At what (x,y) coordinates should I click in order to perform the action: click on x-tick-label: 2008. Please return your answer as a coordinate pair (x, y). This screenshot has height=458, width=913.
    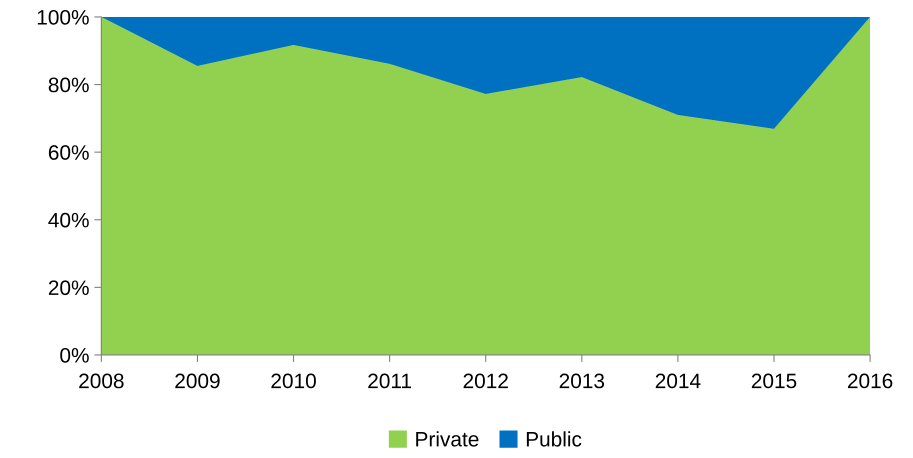
    Looking at the image, I should click on (101, 381).